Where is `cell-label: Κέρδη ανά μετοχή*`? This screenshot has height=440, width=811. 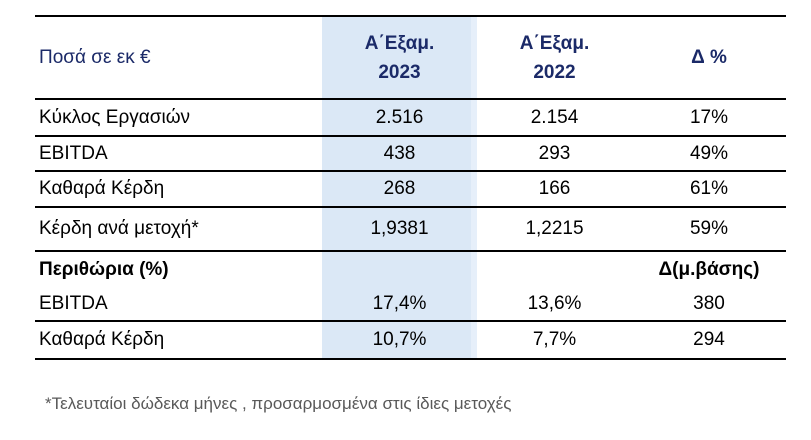 cell-label: Κέρδη ανά μετοχή* is located at coordinates (119, 228).